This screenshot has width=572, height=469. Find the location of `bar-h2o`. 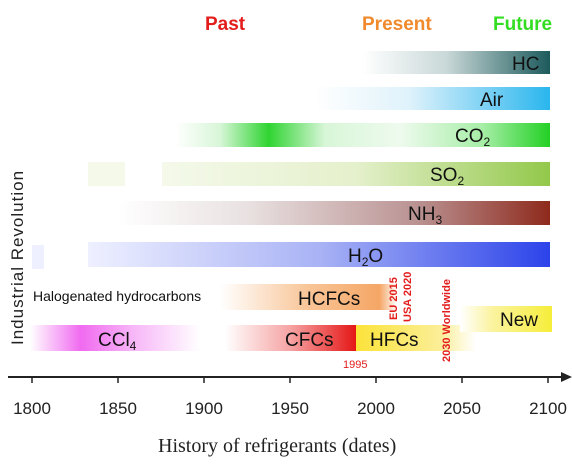

bar-h2o is located at coordinates (319, 254).